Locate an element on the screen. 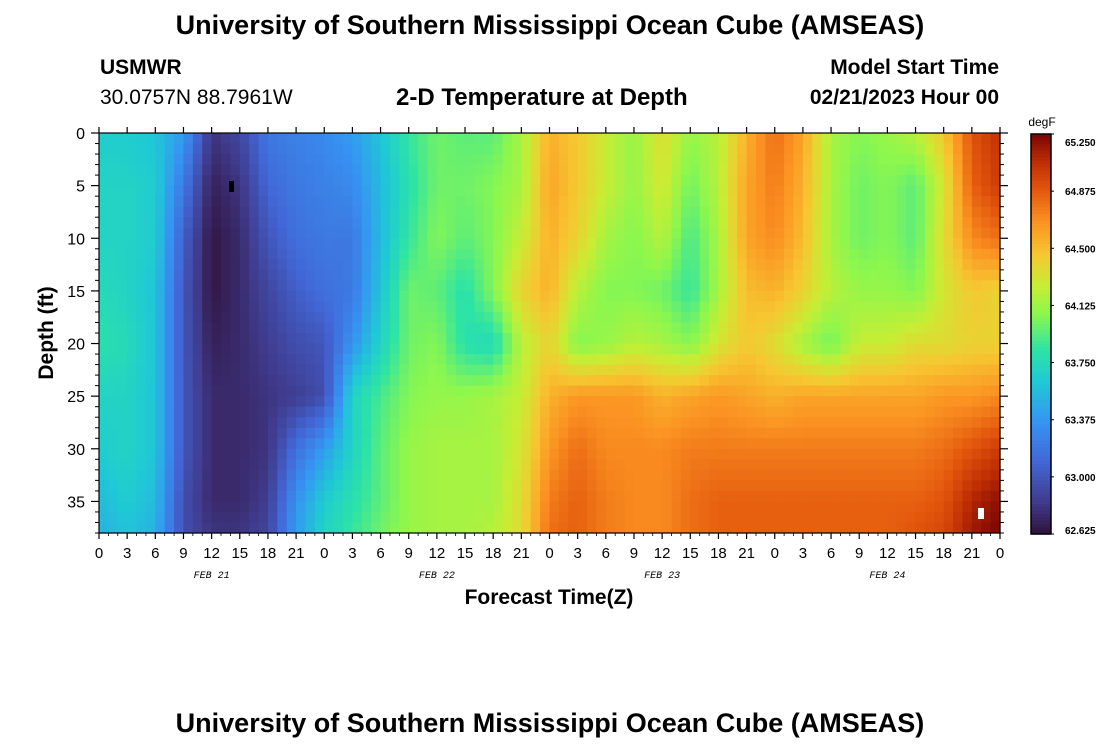  marker-max-temp is located at coordinates (981, 513).